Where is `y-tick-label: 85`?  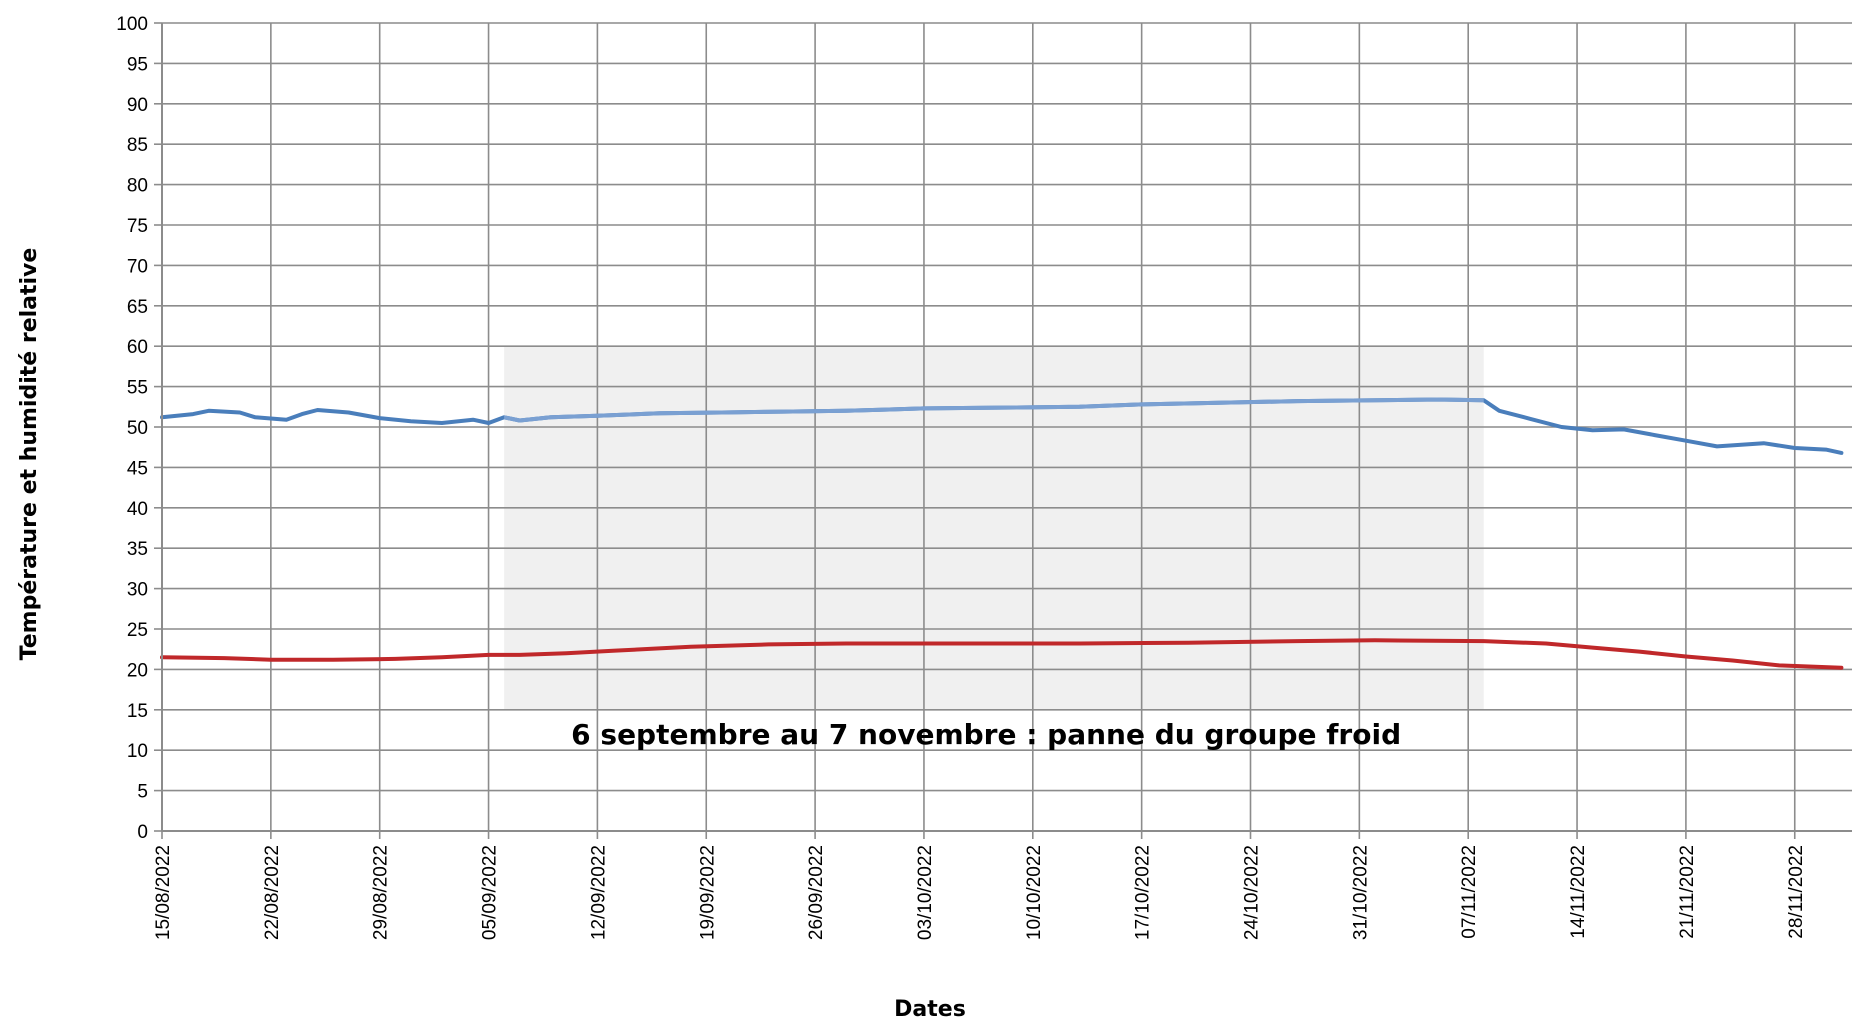
y-tick-label: 85 is located at coordinates (137, 145).